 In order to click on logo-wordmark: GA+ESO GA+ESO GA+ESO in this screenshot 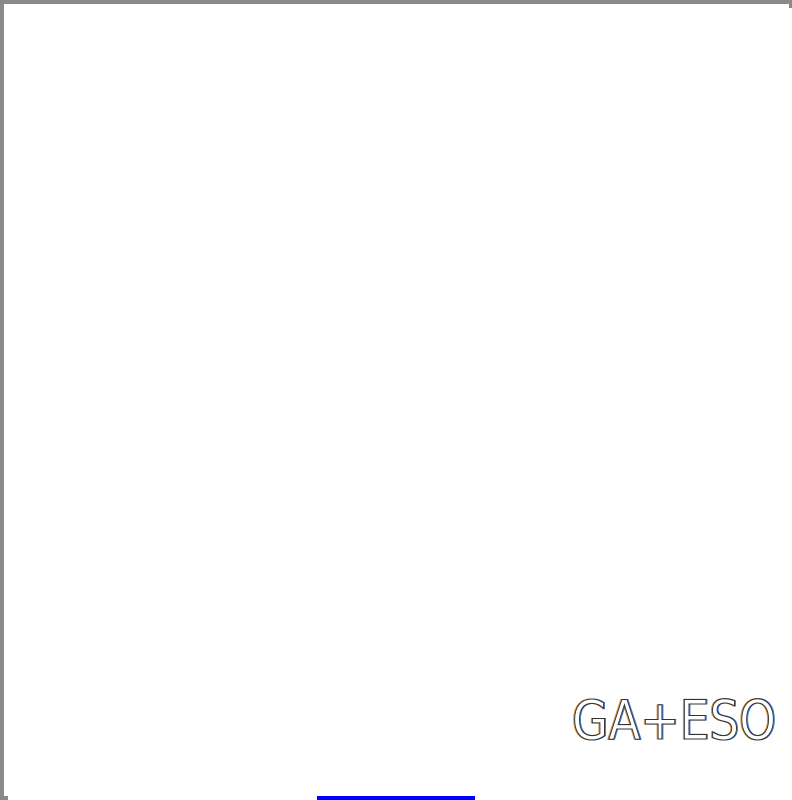, I will do `click(674, 720)`.